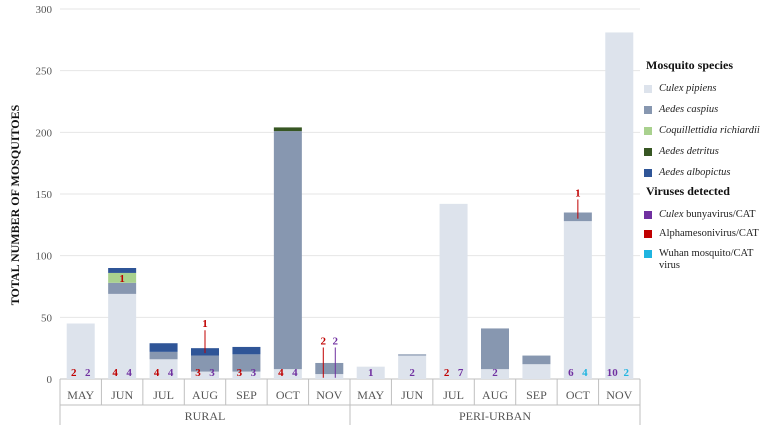 This screenshot has height=431, width=773. I want to click on legend-item: Alphamesonivirus/CAT, so click(708, 234).